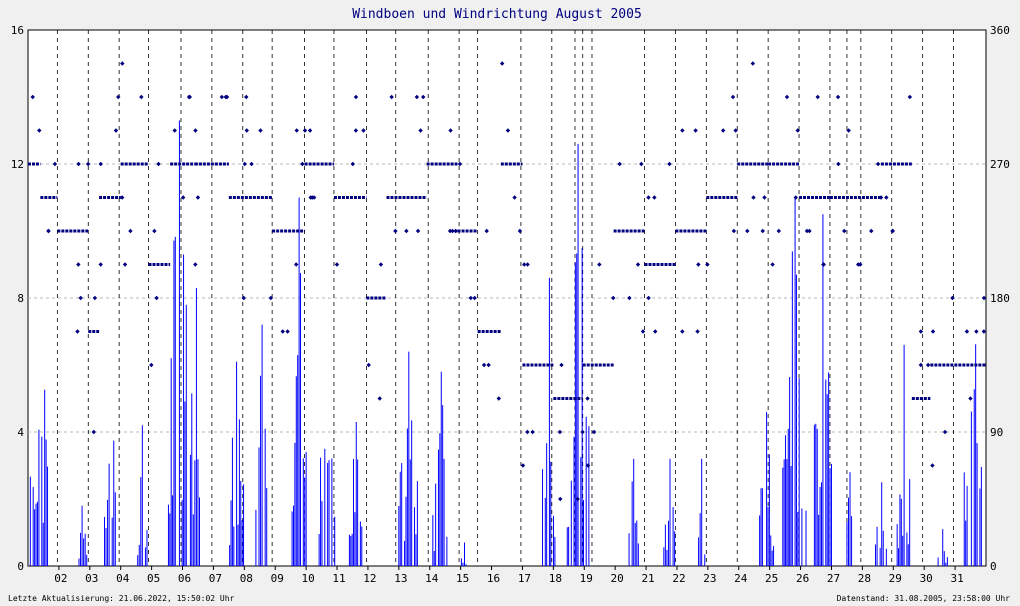  Describe the element at coordinates (20, 298) in the screenshot. I see `y-left-tick-label: 8` at that location.